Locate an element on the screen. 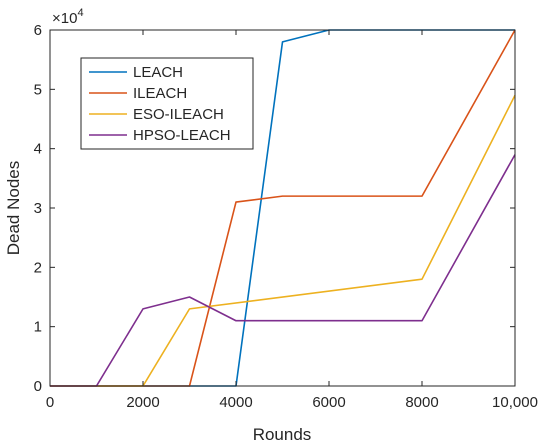 This screenshot has width=550, height=447. y-tick-label: 2 is located at coordinates (38, 267).